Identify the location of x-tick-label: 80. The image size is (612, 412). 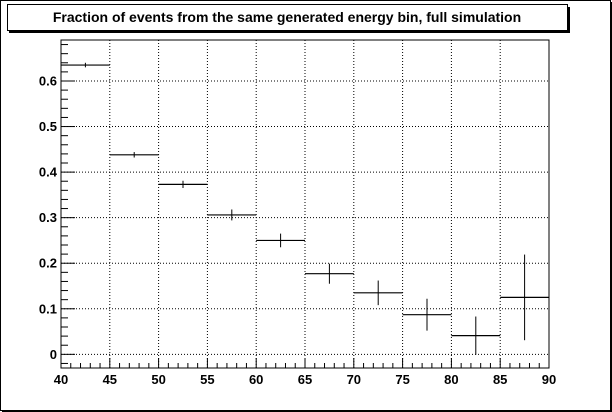
(451, 379).